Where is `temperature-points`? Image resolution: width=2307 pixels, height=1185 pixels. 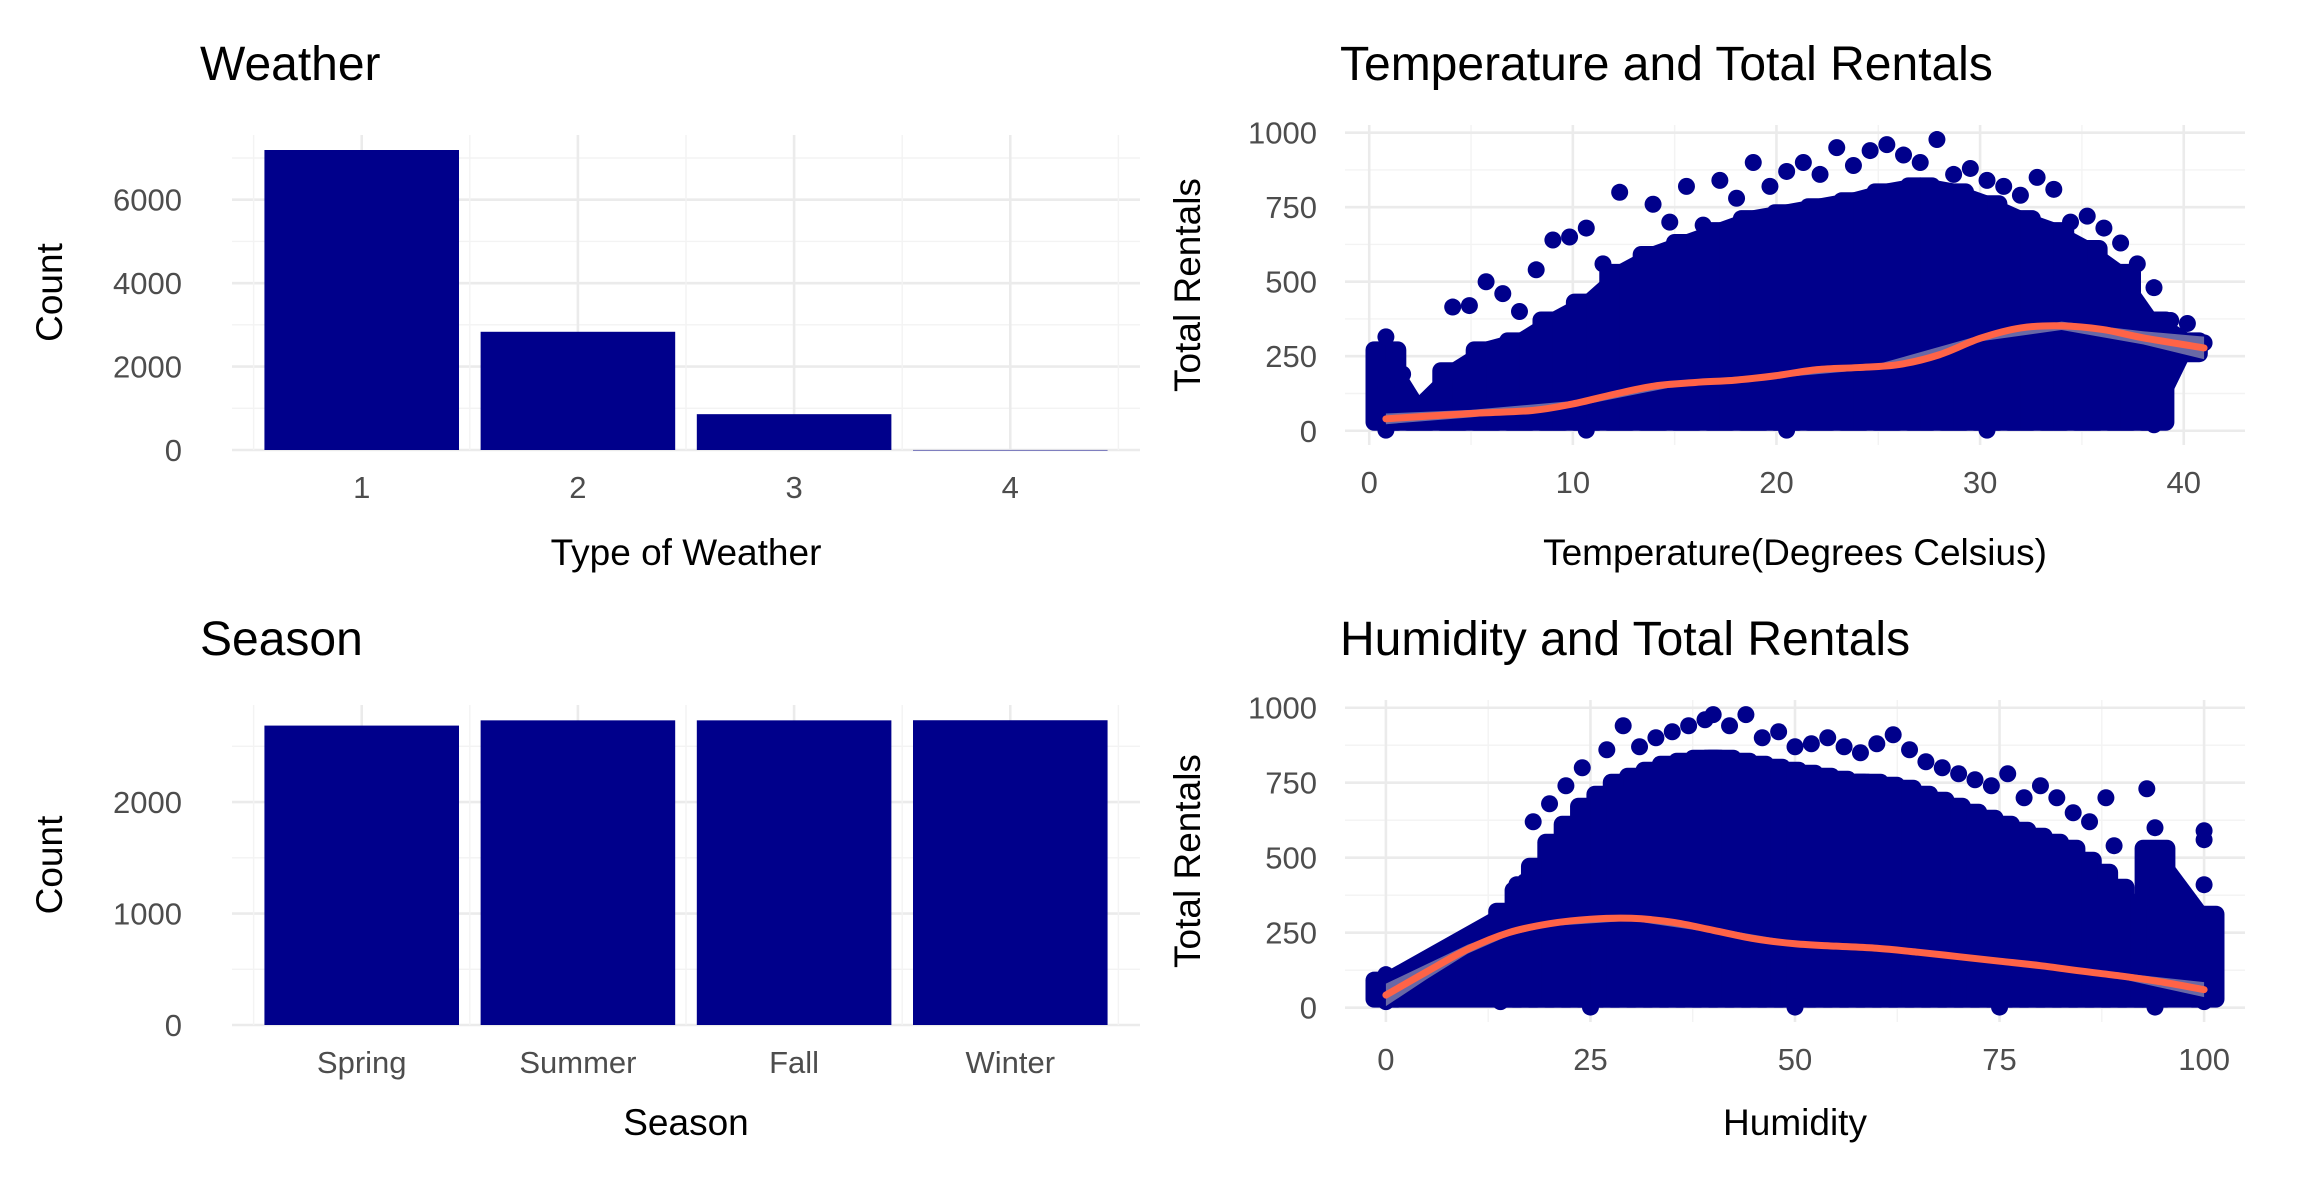
temperature-points is located at coordinates (1789, 285).